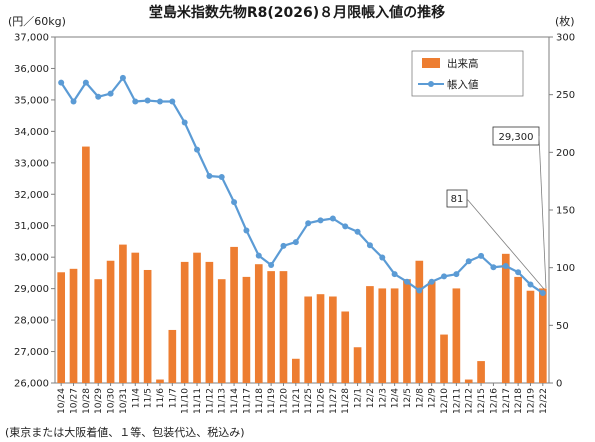  Describe the element at coordinates (31, 163) in the screenshot. I see `left-tick-label: 33,000` at that location.